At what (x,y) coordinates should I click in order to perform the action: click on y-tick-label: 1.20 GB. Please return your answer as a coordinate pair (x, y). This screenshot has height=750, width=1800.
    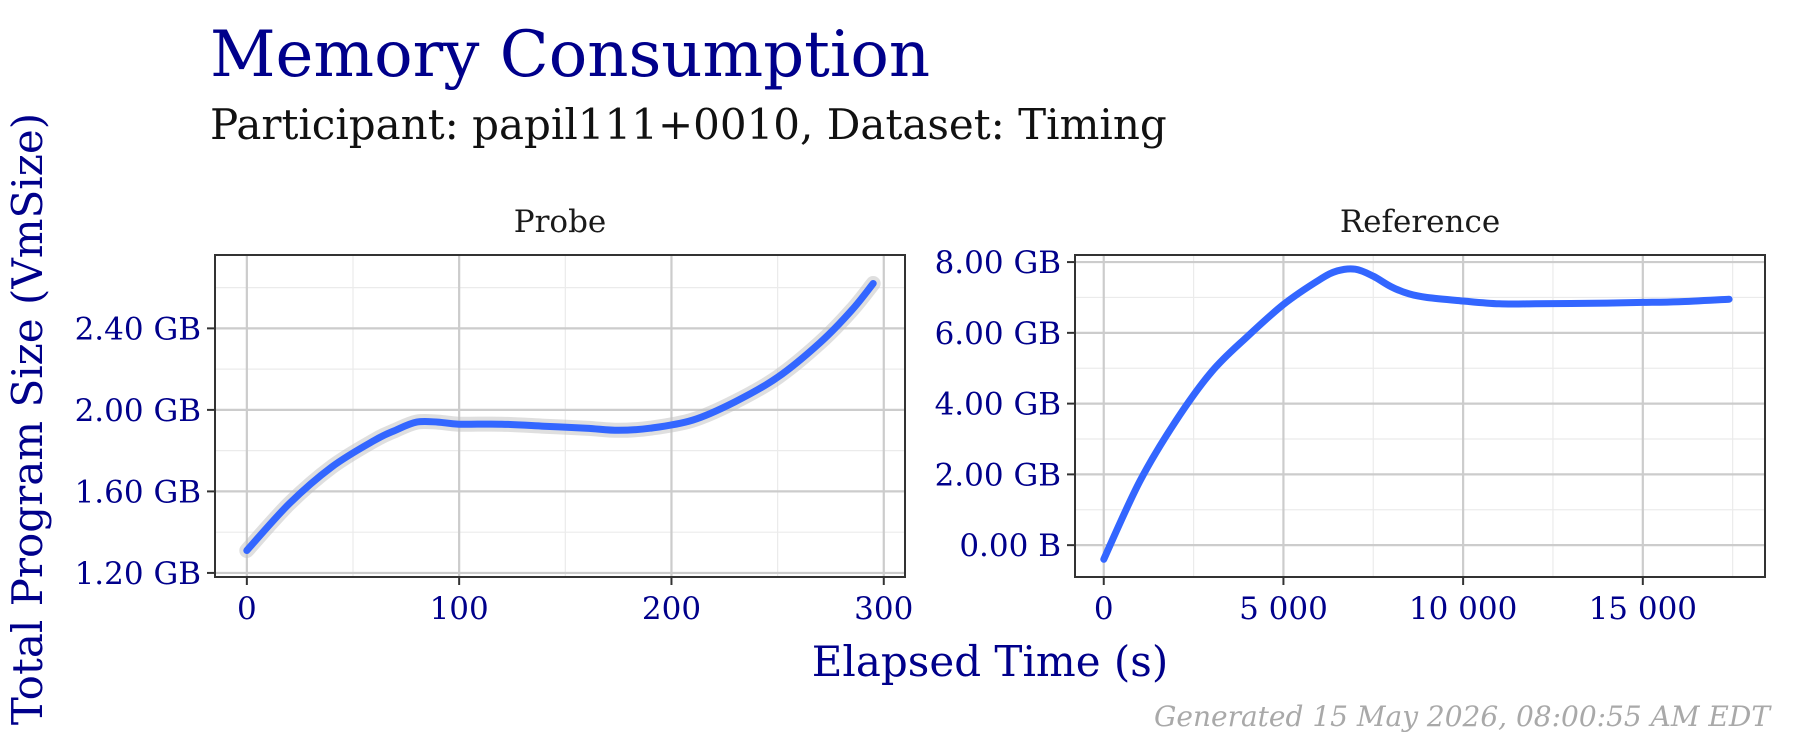
    Looking at the image, I should click on (138, 574).